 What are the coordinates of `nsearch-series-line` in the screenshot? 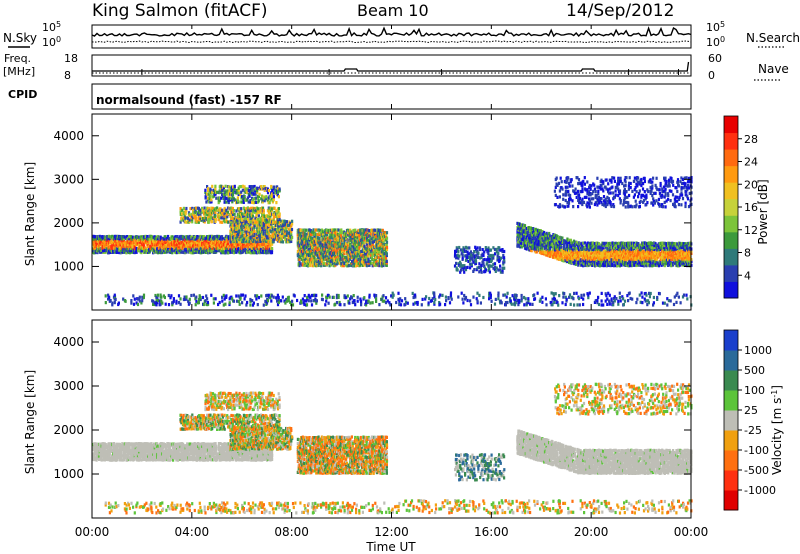 It's located at (391, 42).